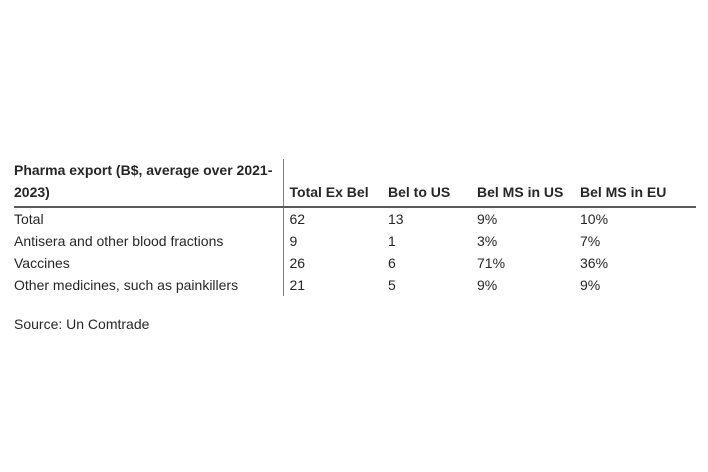  Describe the element at coordinates (332, 285) in the screenshot. I see `cell-value: 21` at that location.